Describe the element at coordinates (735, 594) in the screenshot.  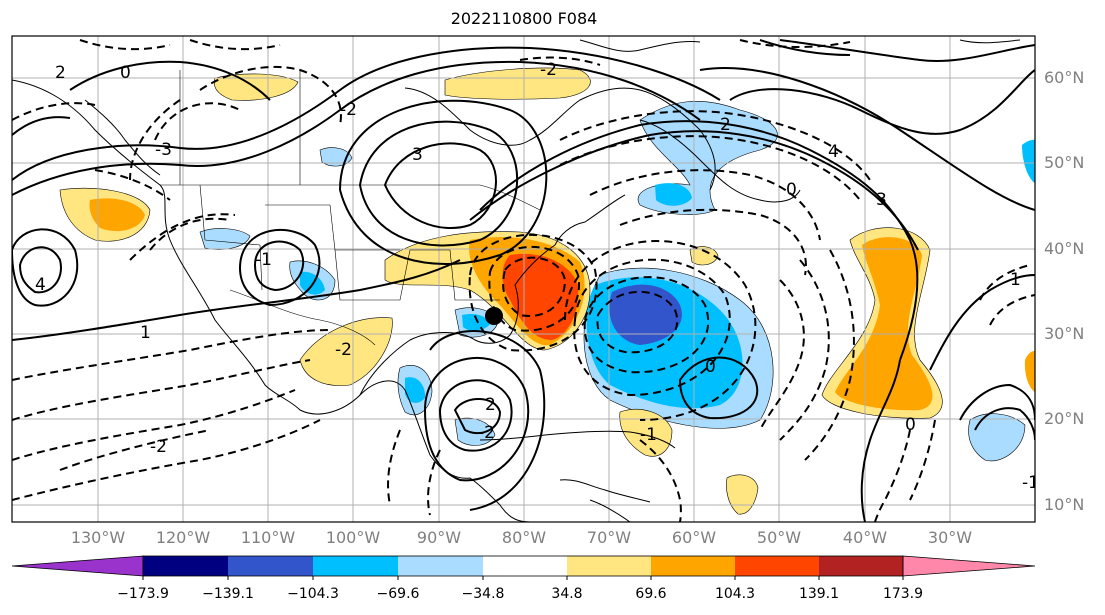
I see `colorbar-label: 104.3` at that location.